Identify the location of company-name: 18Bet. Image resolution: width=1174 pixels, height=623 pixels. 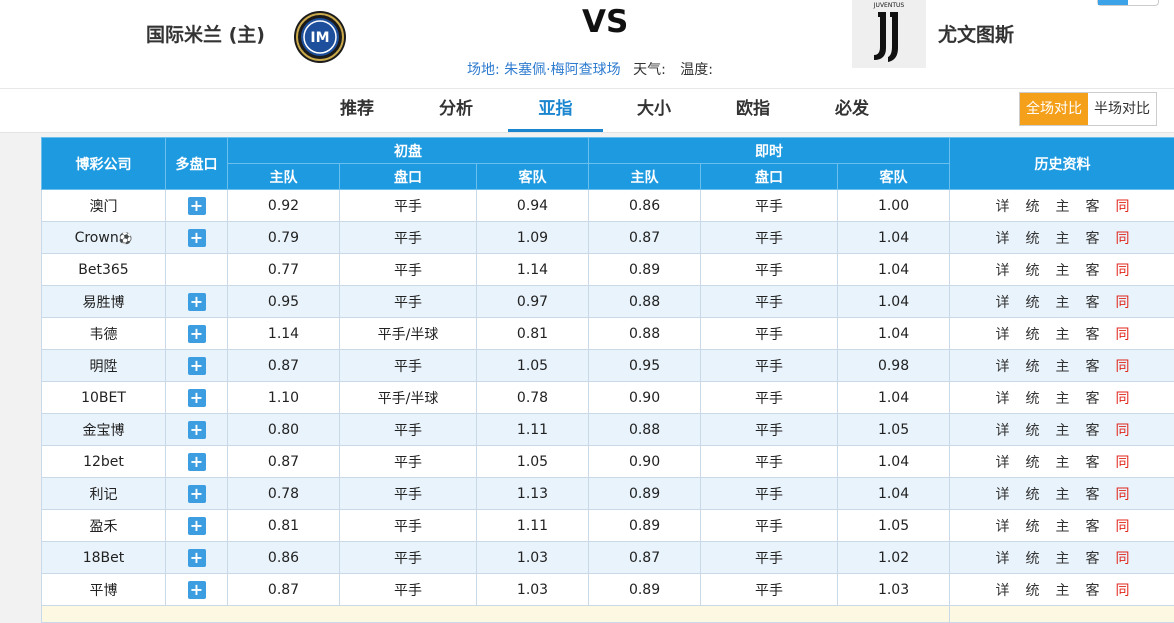
(104, 558).